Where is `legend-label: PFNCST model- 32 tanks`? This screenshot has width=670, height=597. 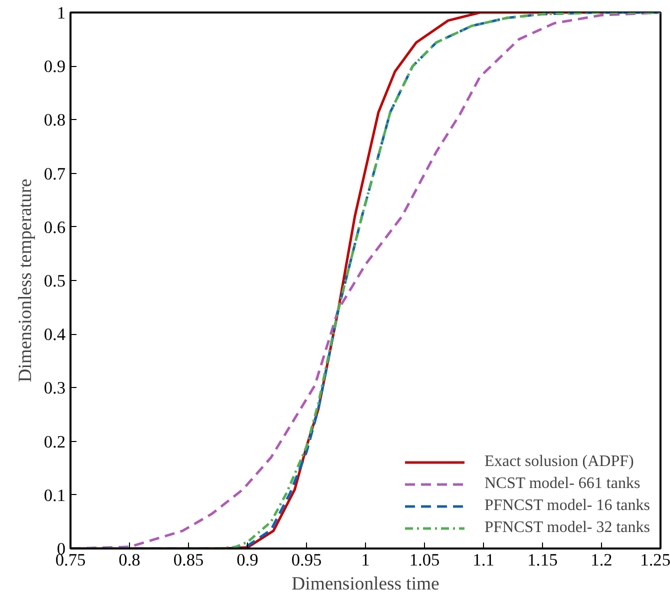
legend-label: PFNCST model- 32 tanks is located at coordinates (567, 528).